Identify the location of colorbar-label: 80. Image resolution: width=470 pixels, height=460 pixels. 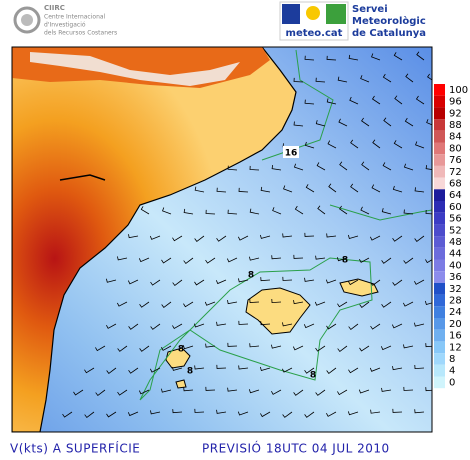
(455, 148).